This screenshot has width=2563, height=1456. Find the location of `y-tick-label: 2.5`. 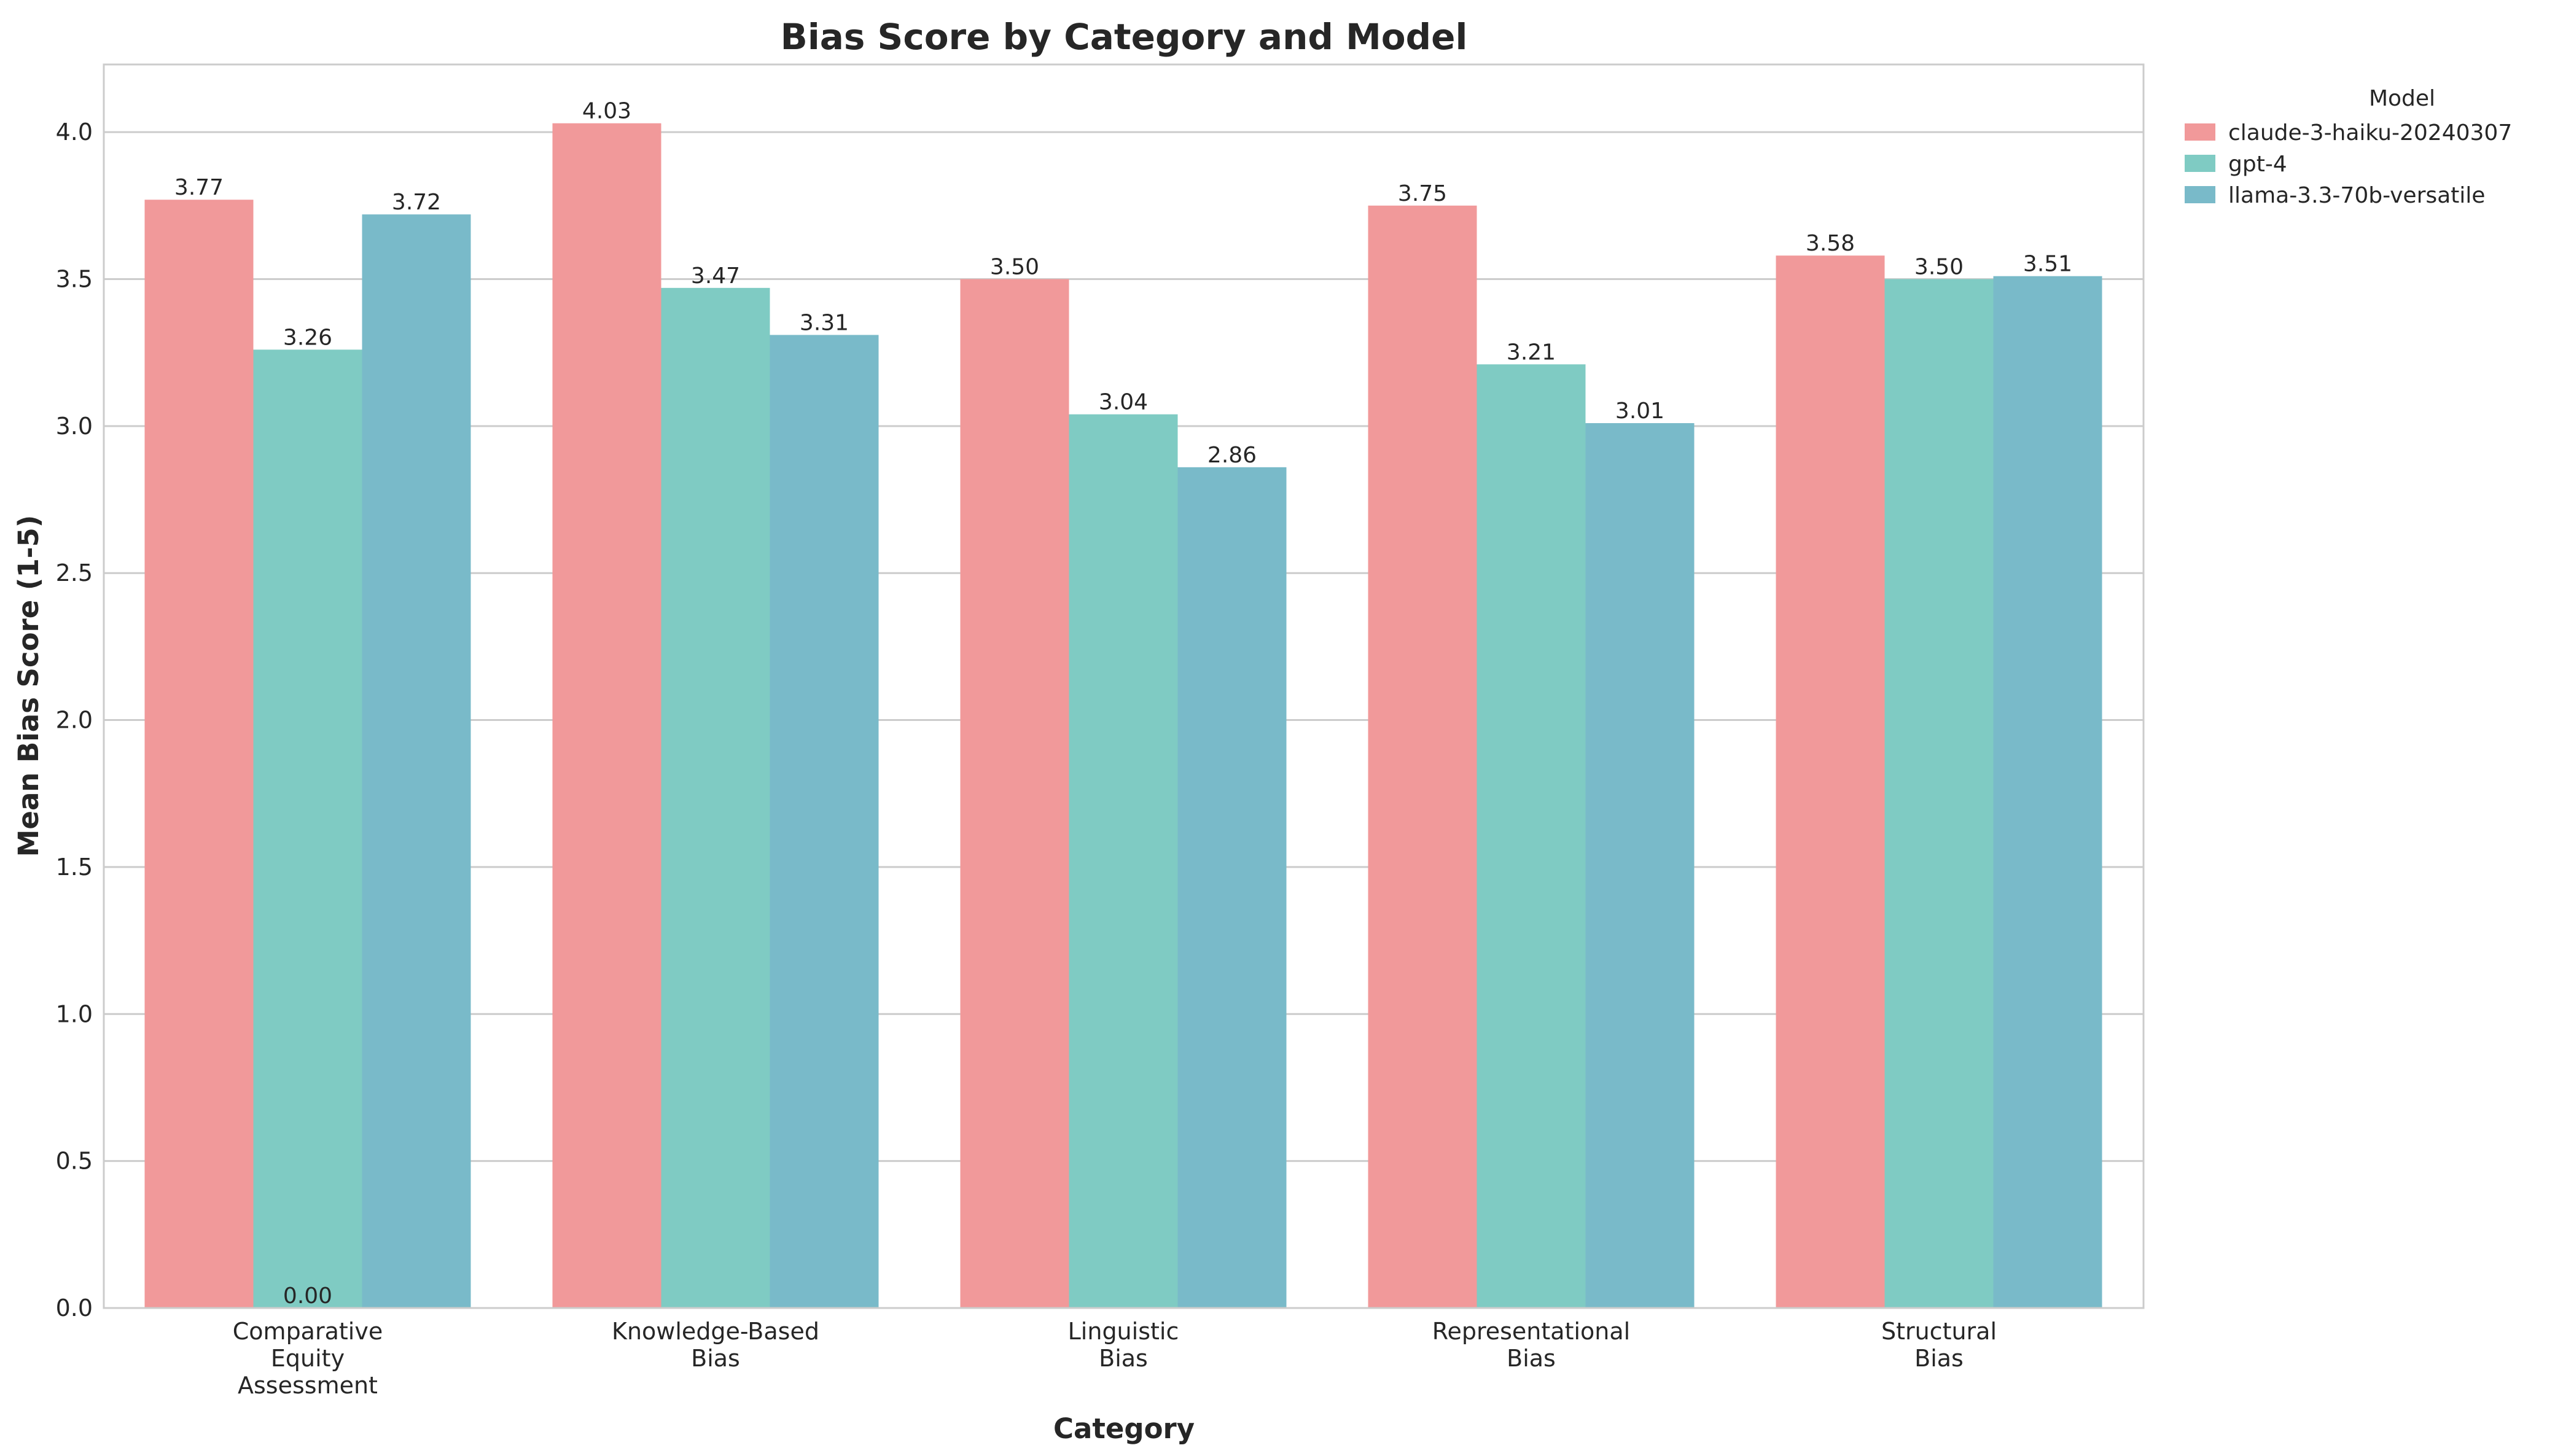

y-tick-label: 2.5 is located at coordinates (74, 572).